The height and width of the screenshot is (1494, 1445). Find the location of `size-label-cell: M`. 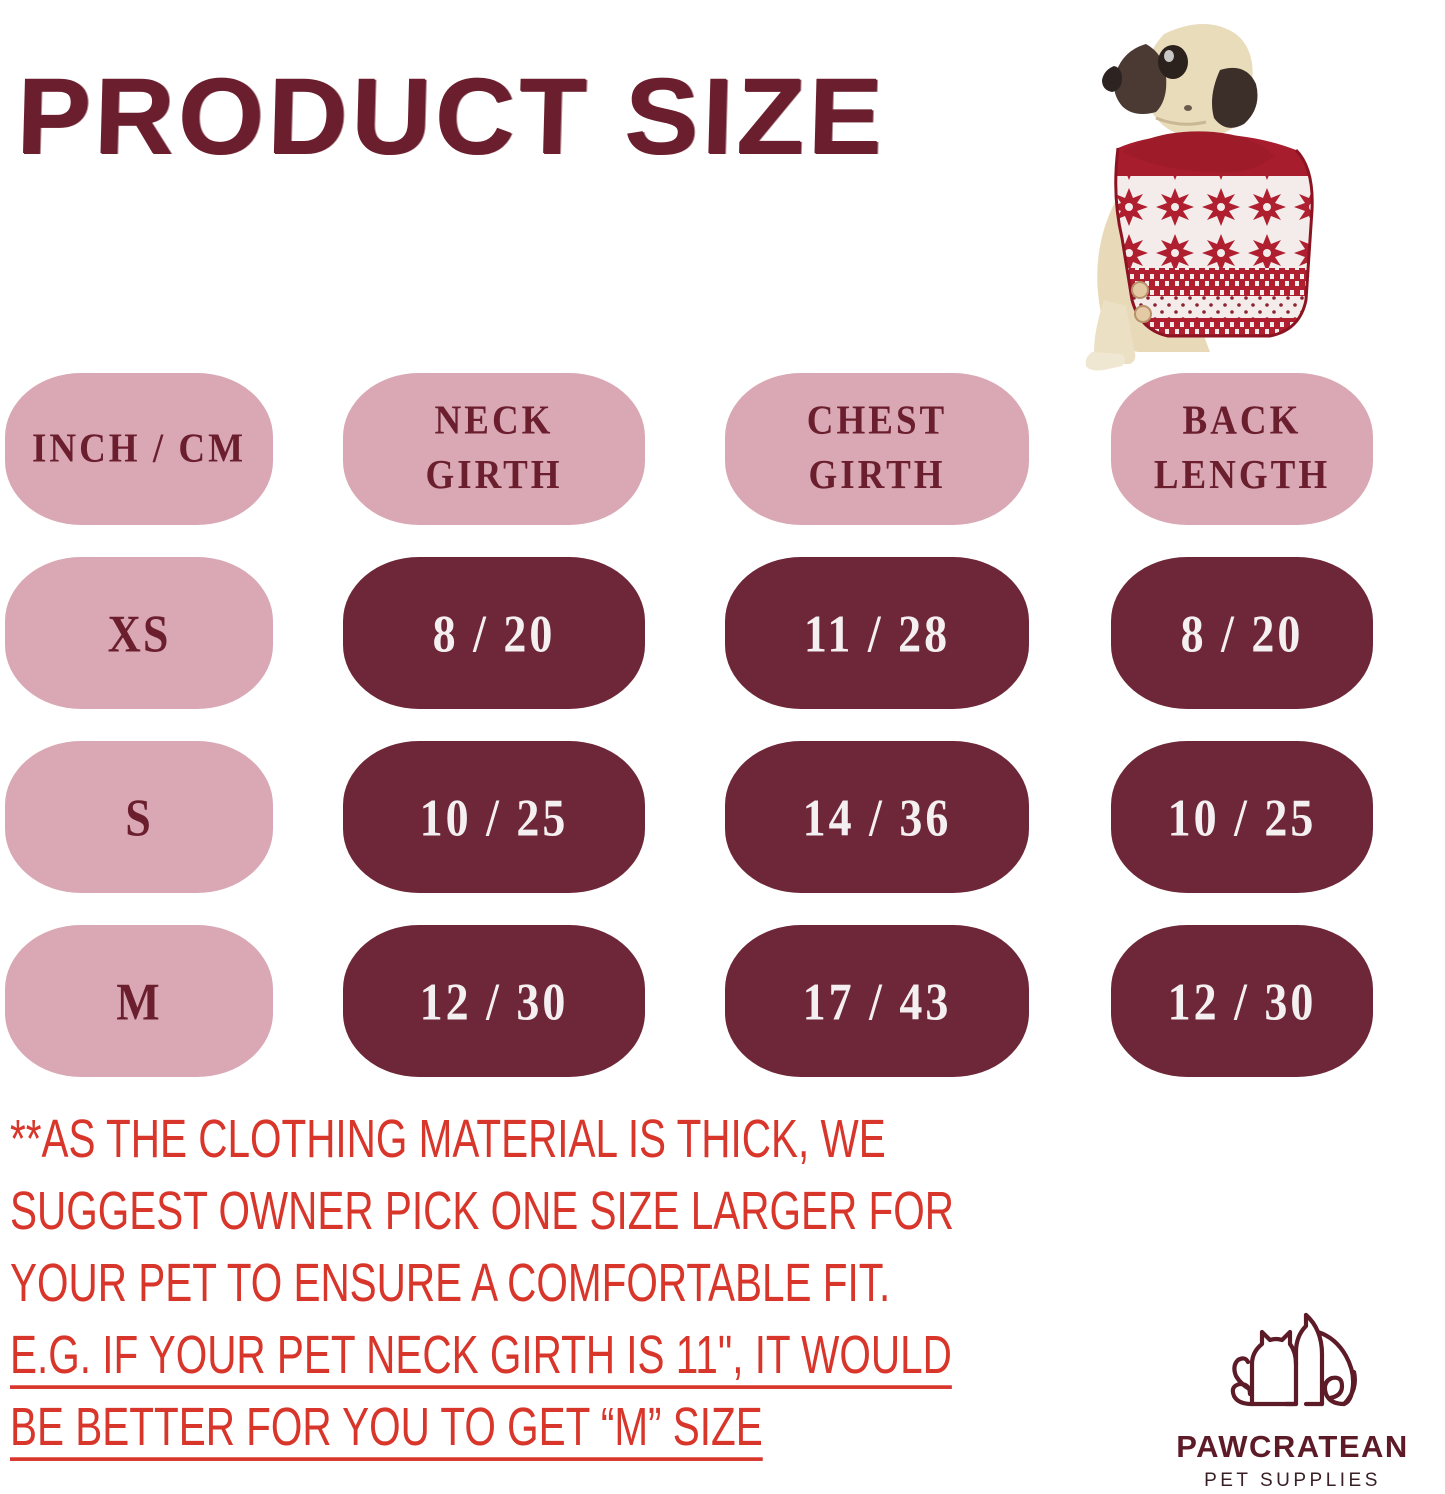

size-label-cell: M is located at coordinates (139, 1001).